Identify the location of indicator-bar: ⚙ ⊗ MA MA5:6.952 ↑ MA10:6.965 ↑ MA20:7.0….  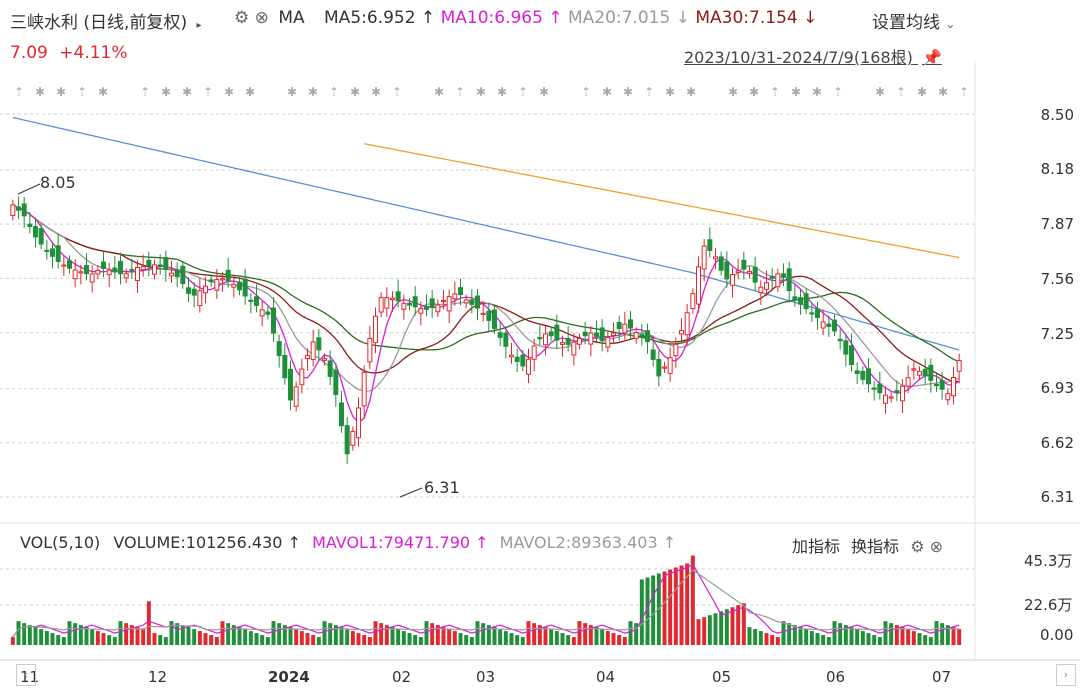
(525, 18).